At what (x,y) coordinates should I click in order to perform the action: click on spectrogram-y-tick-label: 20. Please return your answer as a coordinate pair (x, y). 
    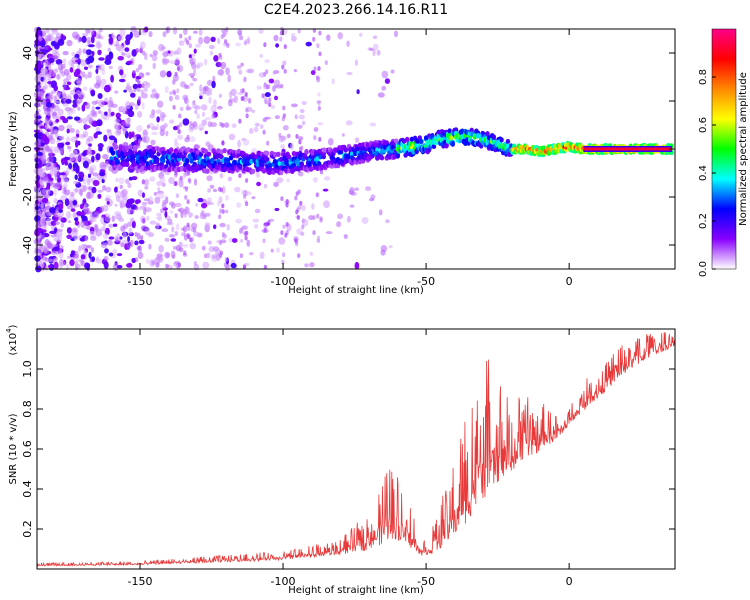
    Looking at the image, I should click on (27, 101).